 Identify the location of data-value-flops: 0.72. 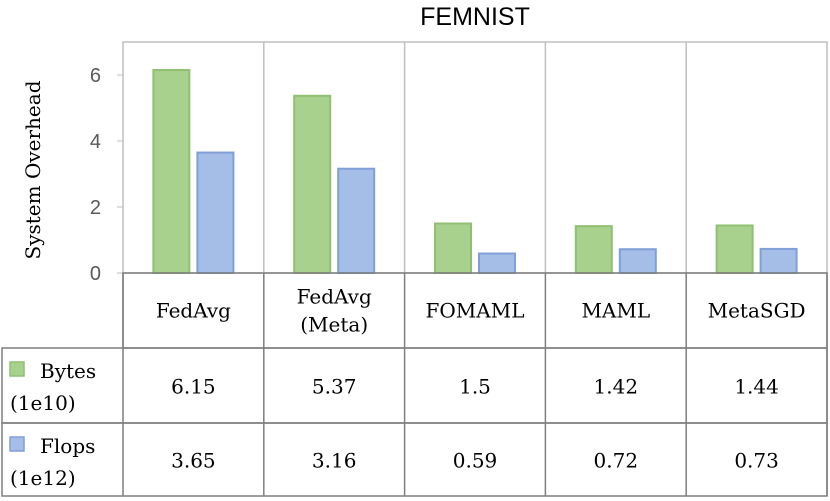
(616, 461).